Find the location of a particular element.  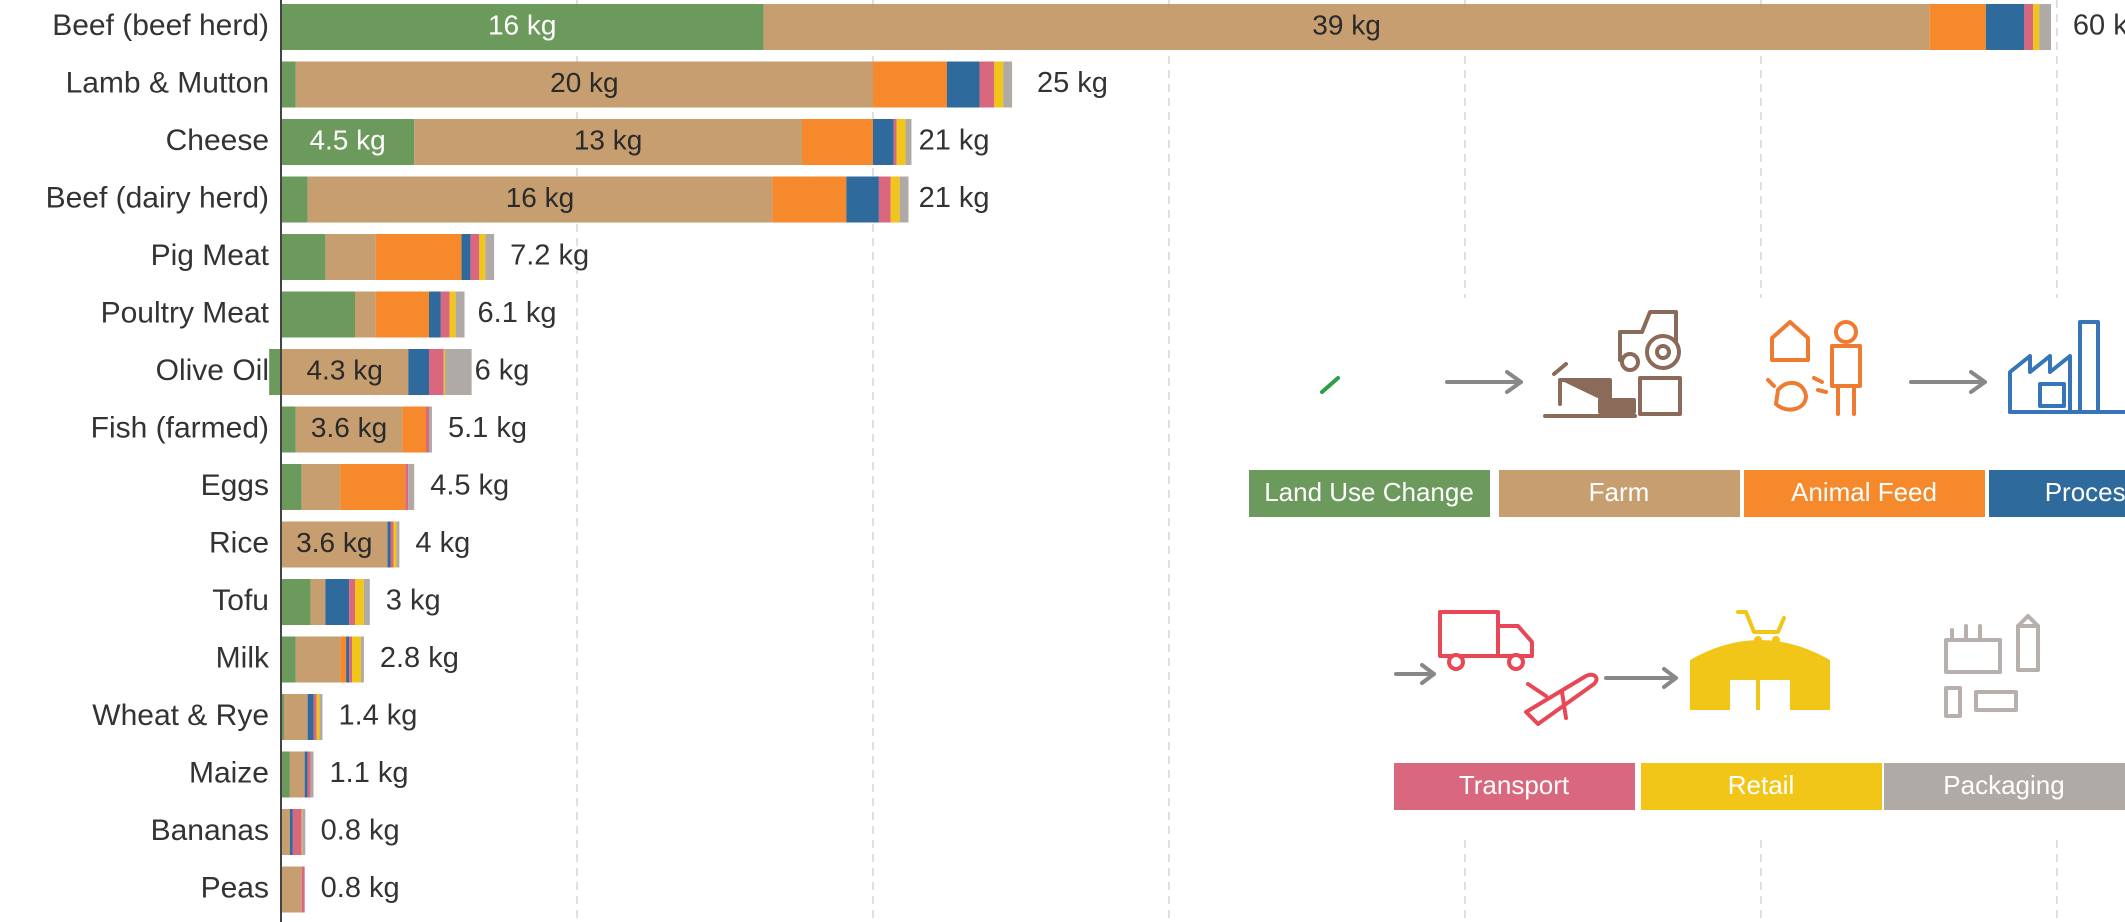

total-label: 6.1 kg is located at coordinates (517, 313).